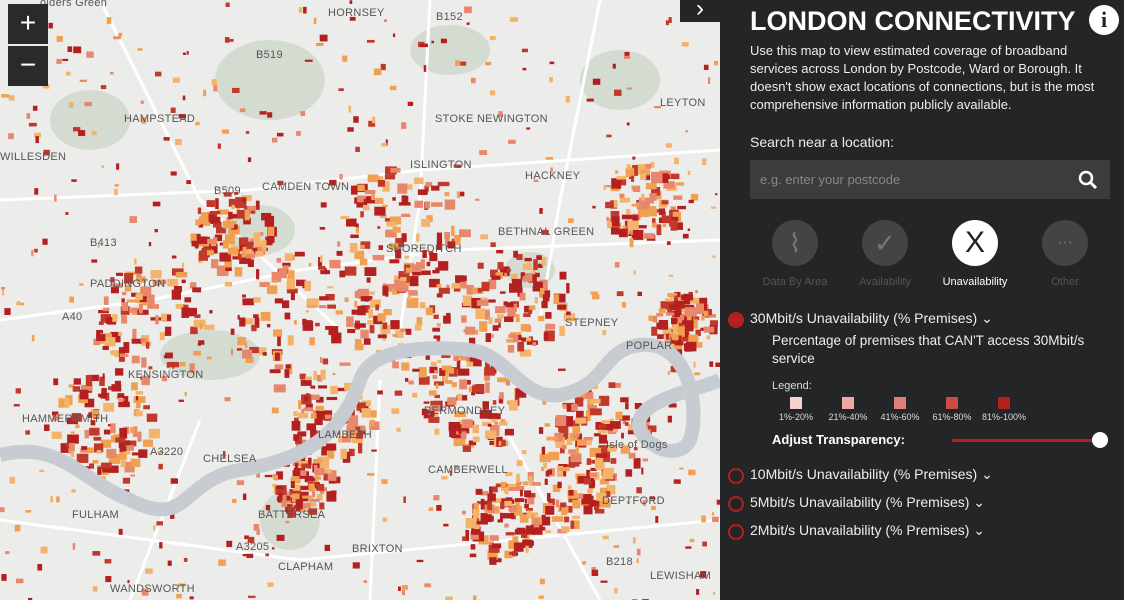  What do you see at coordinates (856, 503) in the screenshot?
I see `layer: 5Mbit/s Unavailability (% Premises) ⌄` at bounding box center [856, 503].